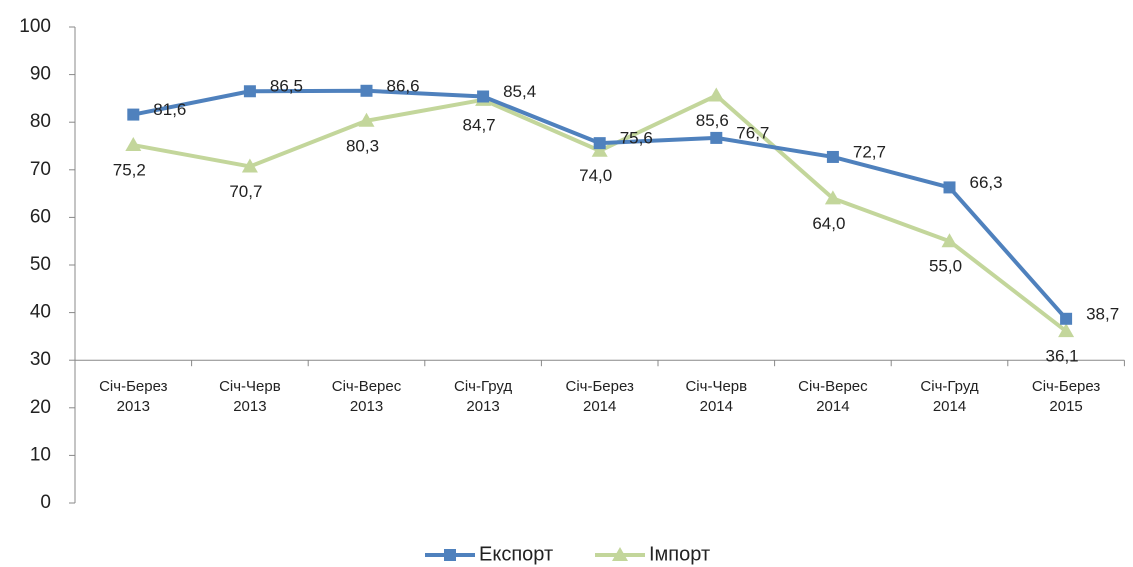 This screenshot has width=1133, height=567. What do you see at coordinates (479, 124) in the screenshot?
I see `data-label: 84,7` at bounding box center [479, 124].